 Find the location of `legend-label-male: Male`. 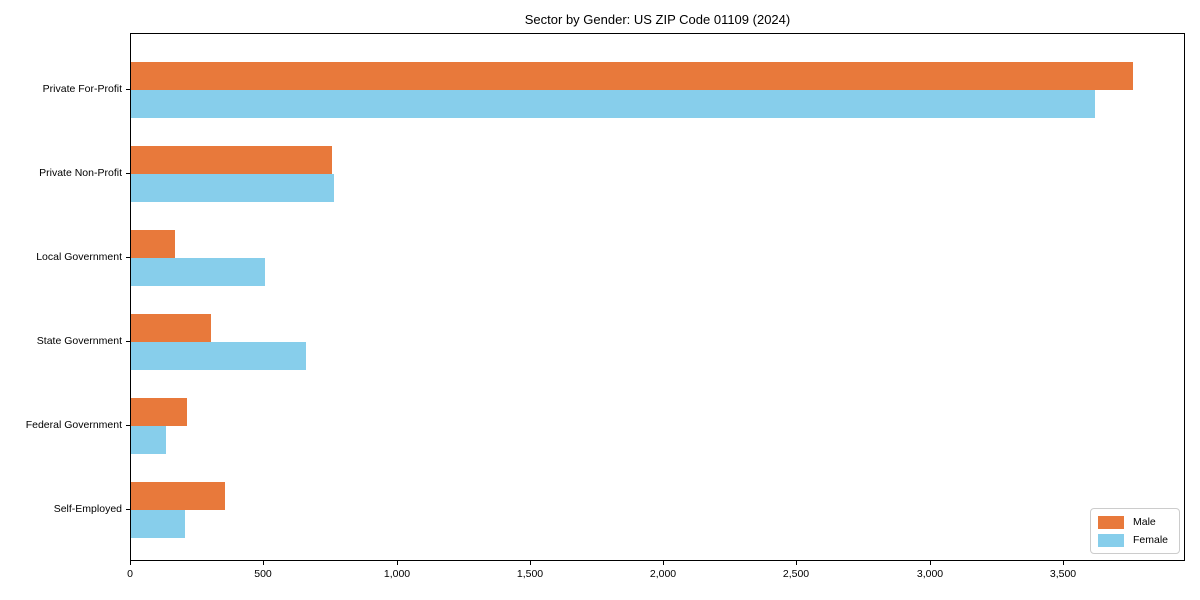

legend-label-male: Male is located at coordinates (1144, 522).